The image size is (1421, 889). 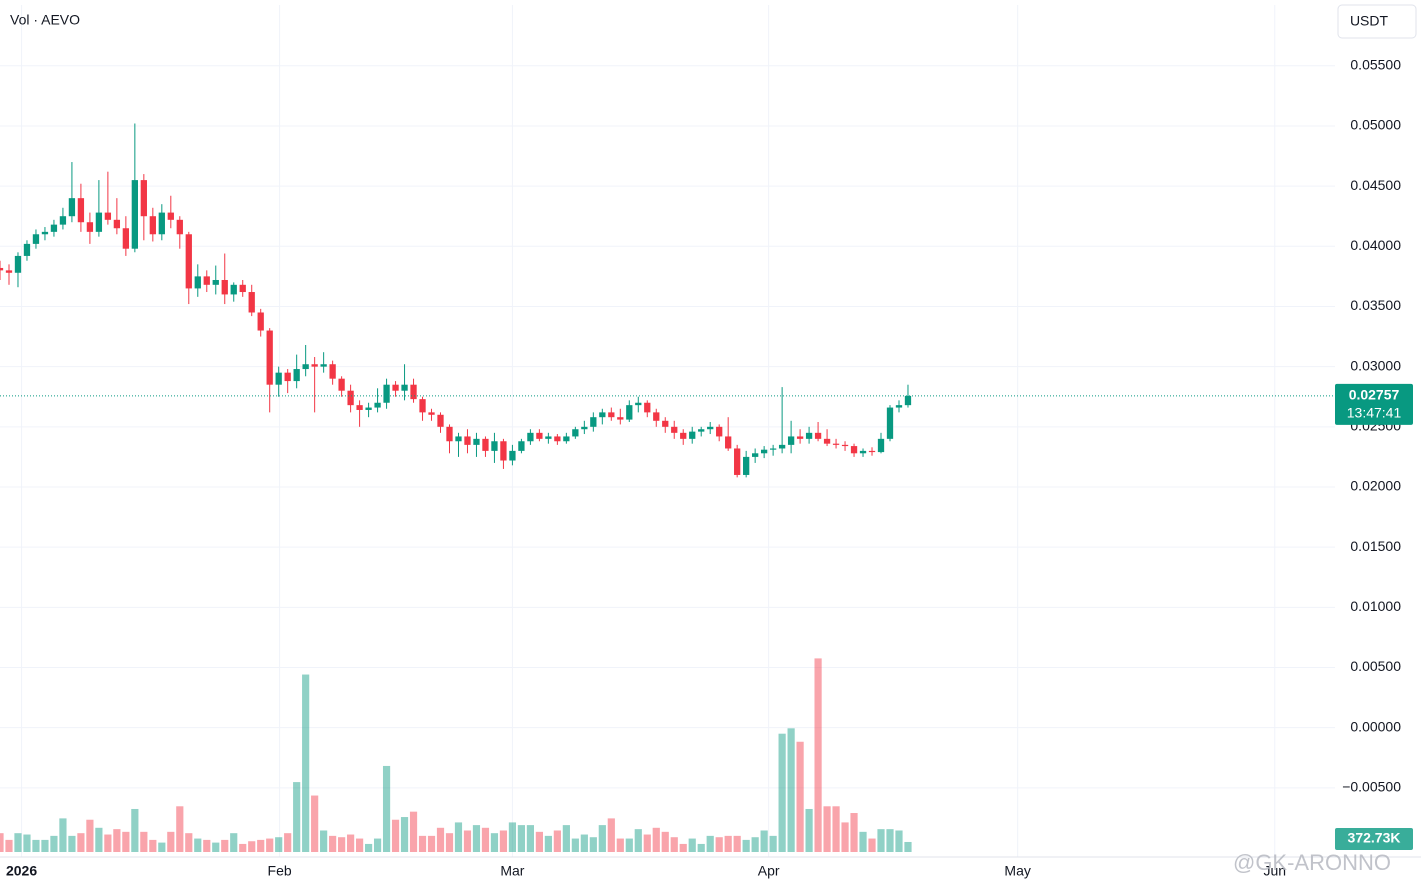 What do you see at coordinates (1374, 404) in the screenshot?
I see `last-price-box` at bounding box center [1374, 404].